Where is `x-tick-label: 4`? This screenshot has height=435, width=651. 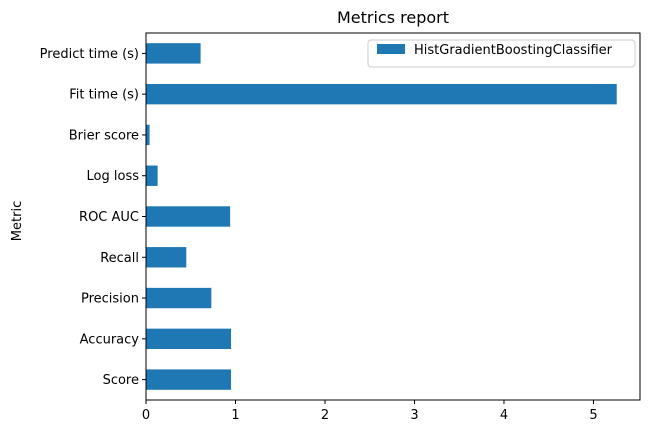 x-tick-label: 4 is located at coordinates (504, 415).